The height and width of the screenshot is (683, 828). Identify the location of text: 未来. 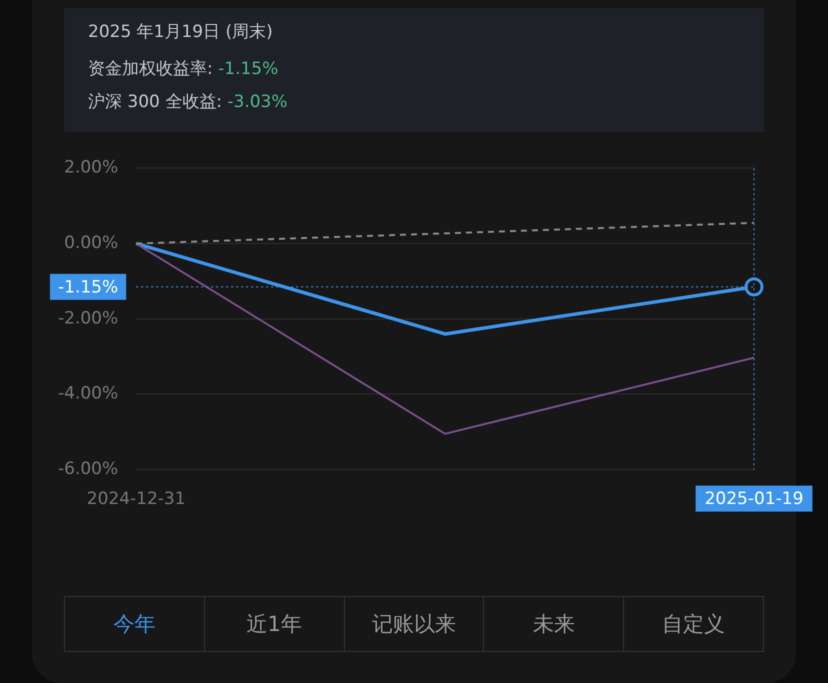
(553, 624).